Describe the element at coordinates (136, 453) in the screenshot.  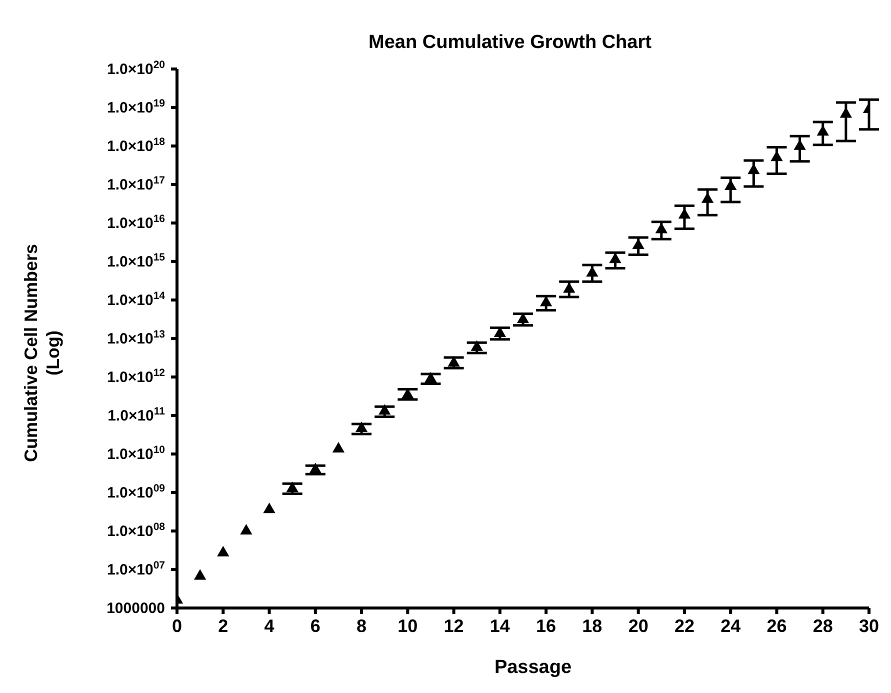
I see `y-tick-label: 1.0×10$^{10}$` at that location.